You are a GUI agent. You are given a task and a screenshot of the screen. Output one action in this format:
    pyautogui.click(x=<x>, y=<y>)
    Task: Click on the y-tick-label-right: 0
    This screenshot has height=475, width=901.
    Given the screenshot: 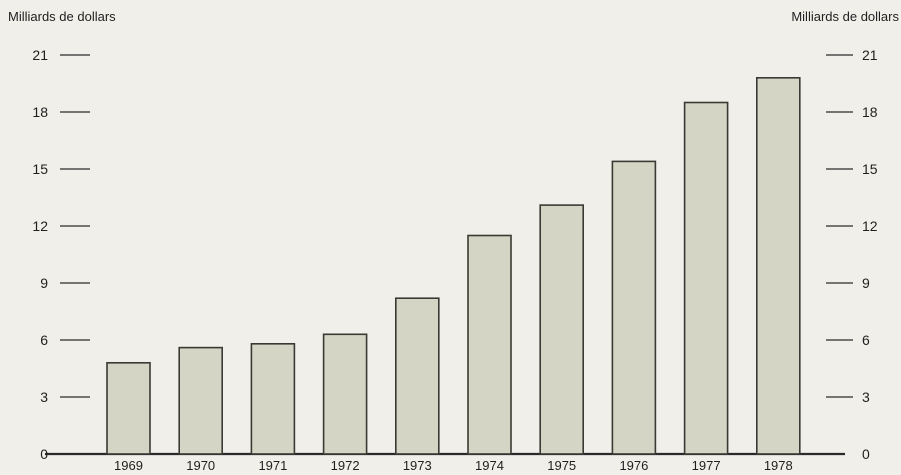 What is the action you would take?
    pyautogui.click(x=866, y=454)
    